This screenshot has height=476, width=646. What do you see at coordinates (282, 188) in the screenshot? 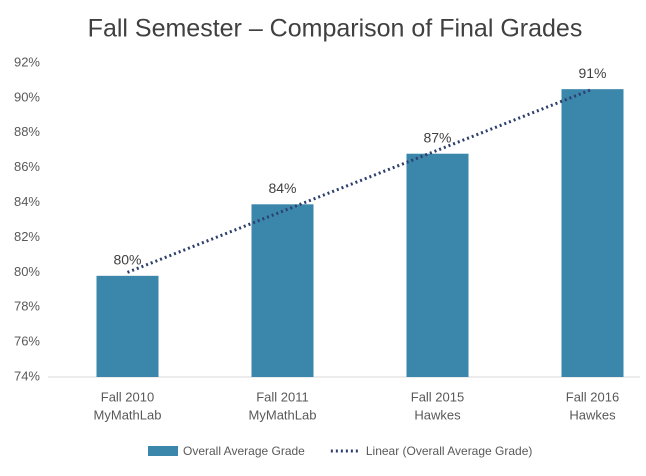
I see `data-label: 84%` at bounding box center [282, 188].